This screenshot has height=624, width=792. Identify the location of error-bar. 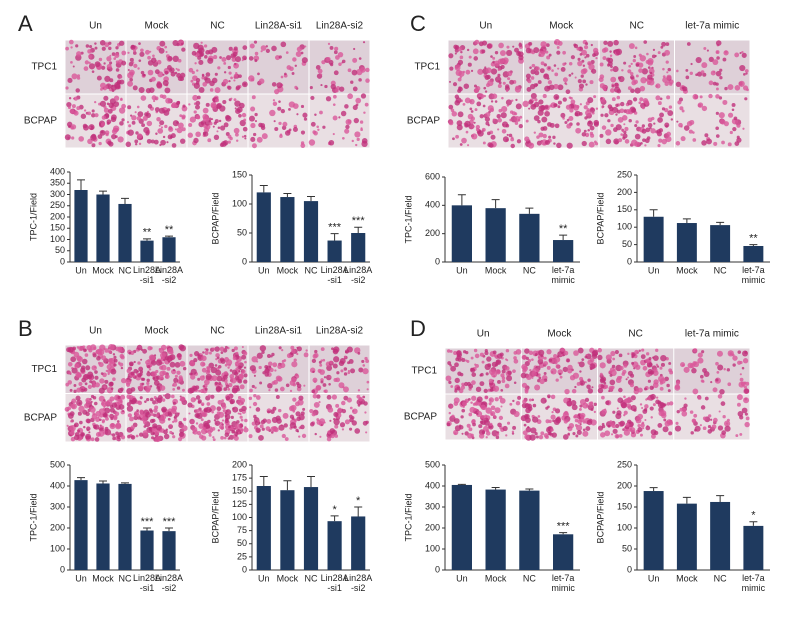
(495, 488).